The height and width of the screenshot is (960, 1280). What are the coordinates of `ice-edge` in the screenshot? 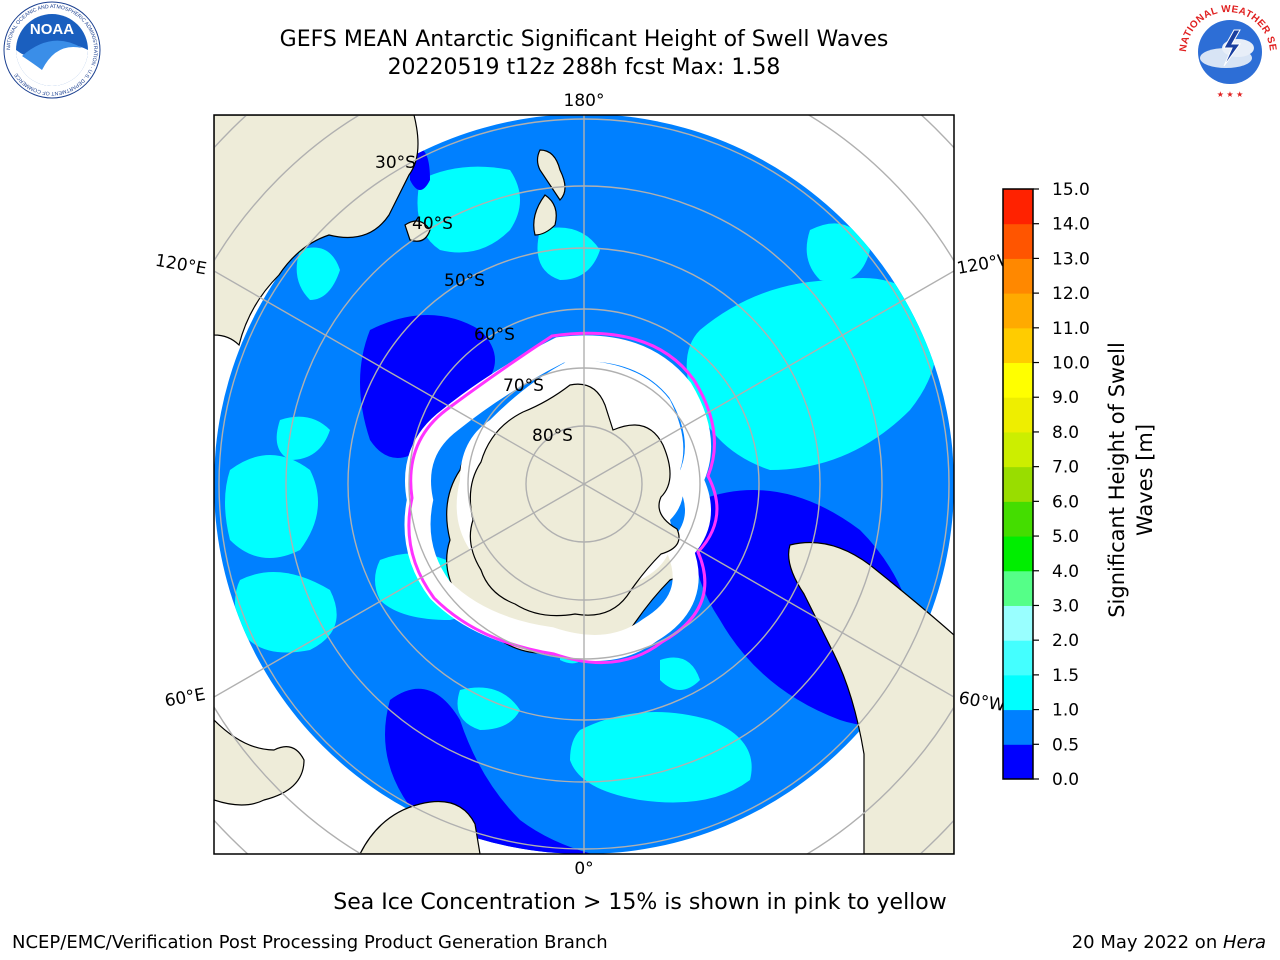 It's located at (563, 498).